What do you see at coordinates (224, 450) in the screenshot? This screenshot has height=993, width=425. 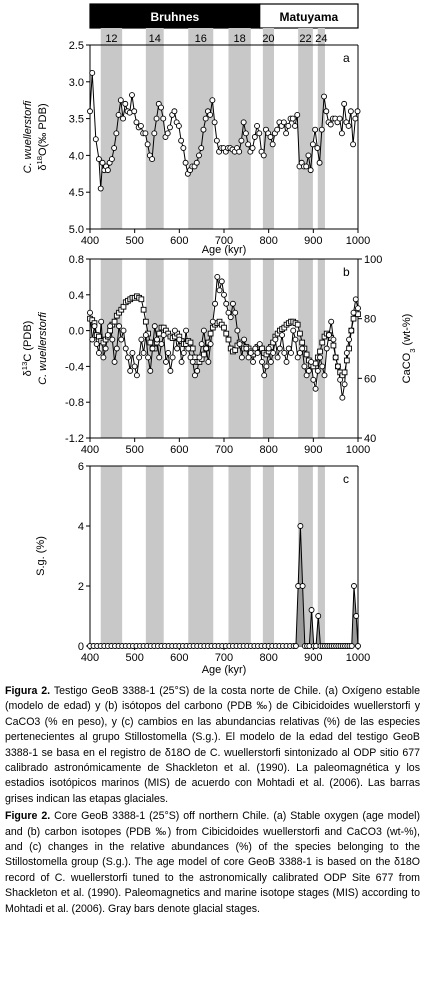 I see `x-tick-label-b-700: 700` at bounding box center [224, 450].